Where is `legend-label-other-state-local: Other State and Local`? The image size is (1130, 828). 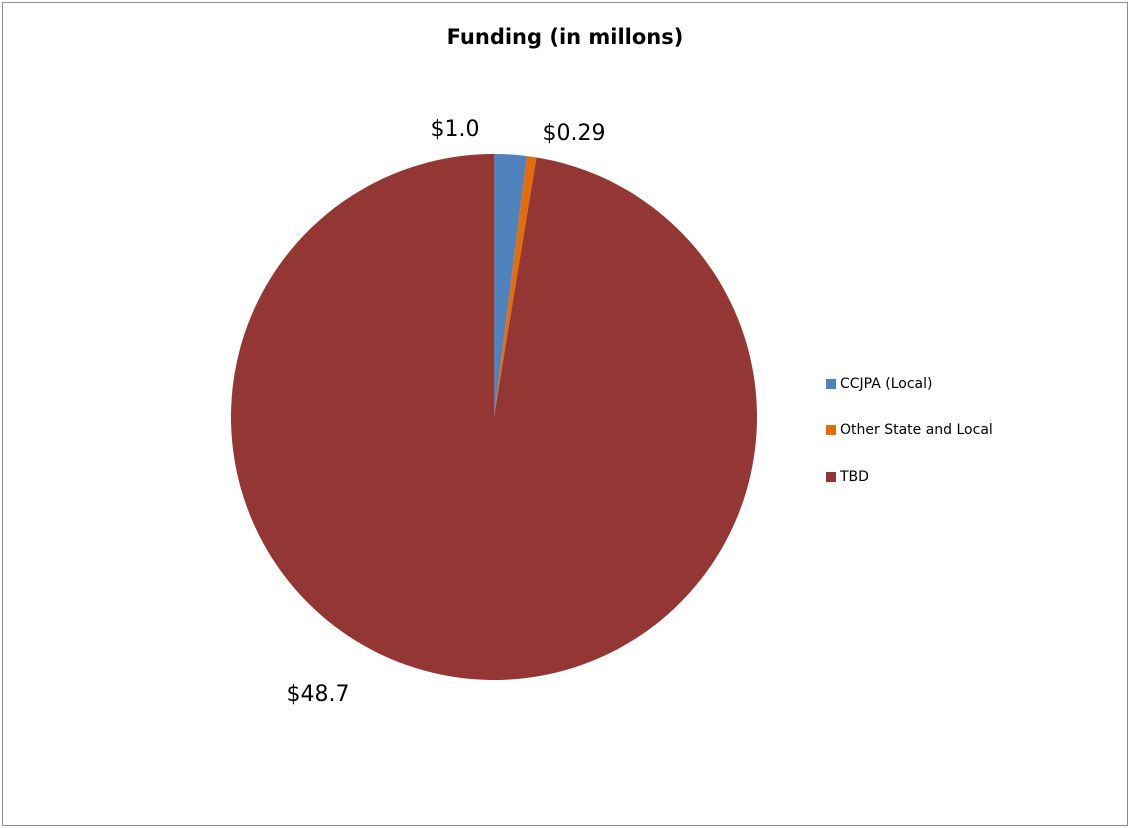 legend-label-other-state-local: Other State and Local is located at coordinates (916, 430).